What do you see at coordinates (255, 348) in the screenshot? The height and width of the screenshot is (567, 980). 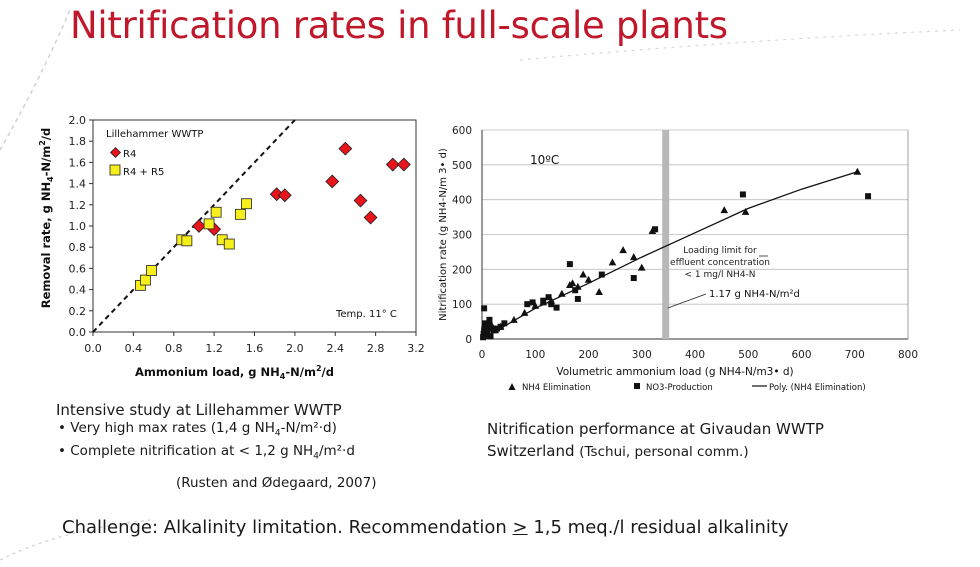 I see `x-tick-label: 1.6` at bounding box center [255, 348].